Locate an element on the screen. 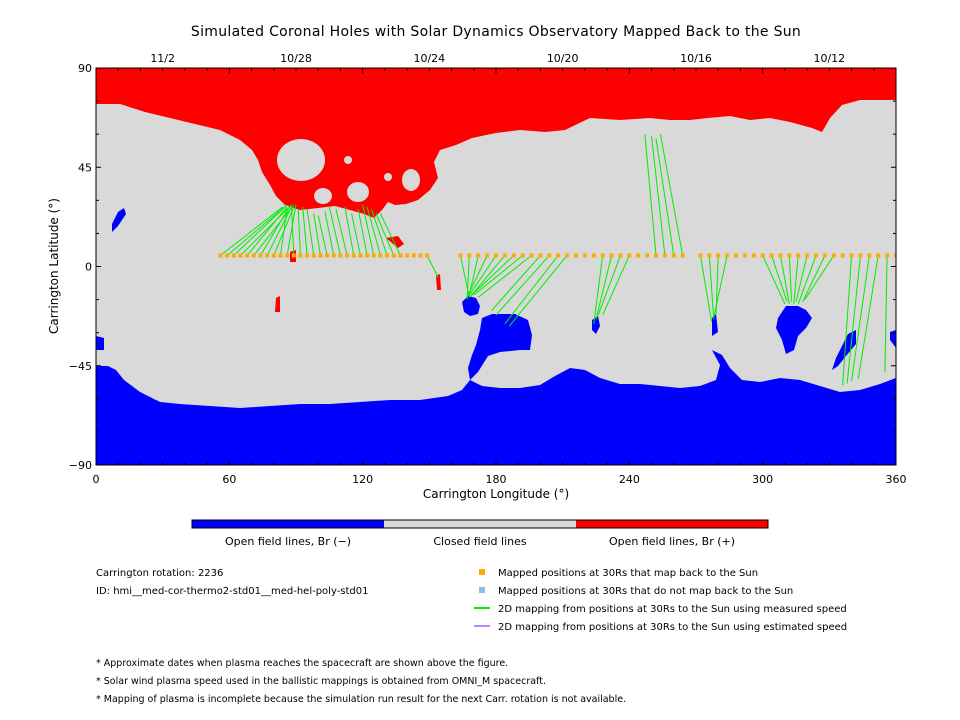 The height and width of the screenshot is (720, 960). carrington-rotation: Carrington rotation: 2236 is located at coordinates (159, 573).